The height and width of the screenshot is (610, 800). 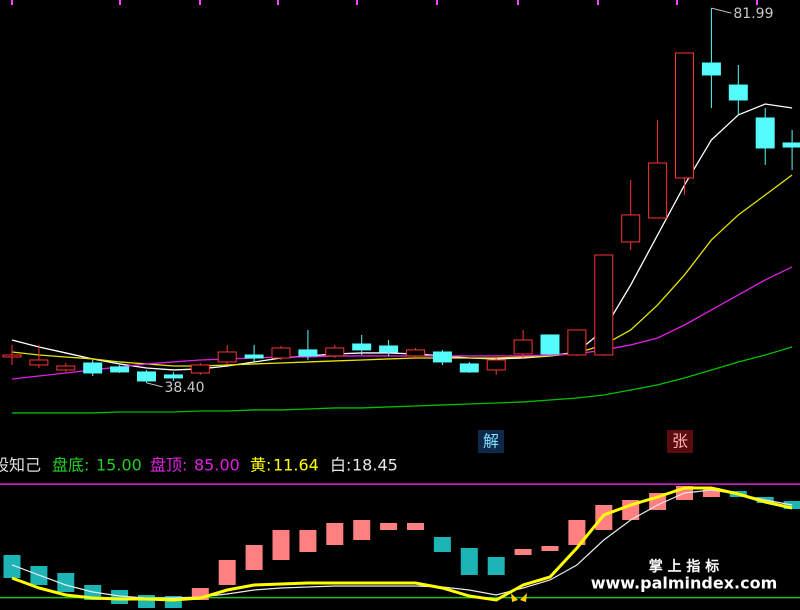 I want to click on indicator-title: 股知己, so click(x=20, y=465).